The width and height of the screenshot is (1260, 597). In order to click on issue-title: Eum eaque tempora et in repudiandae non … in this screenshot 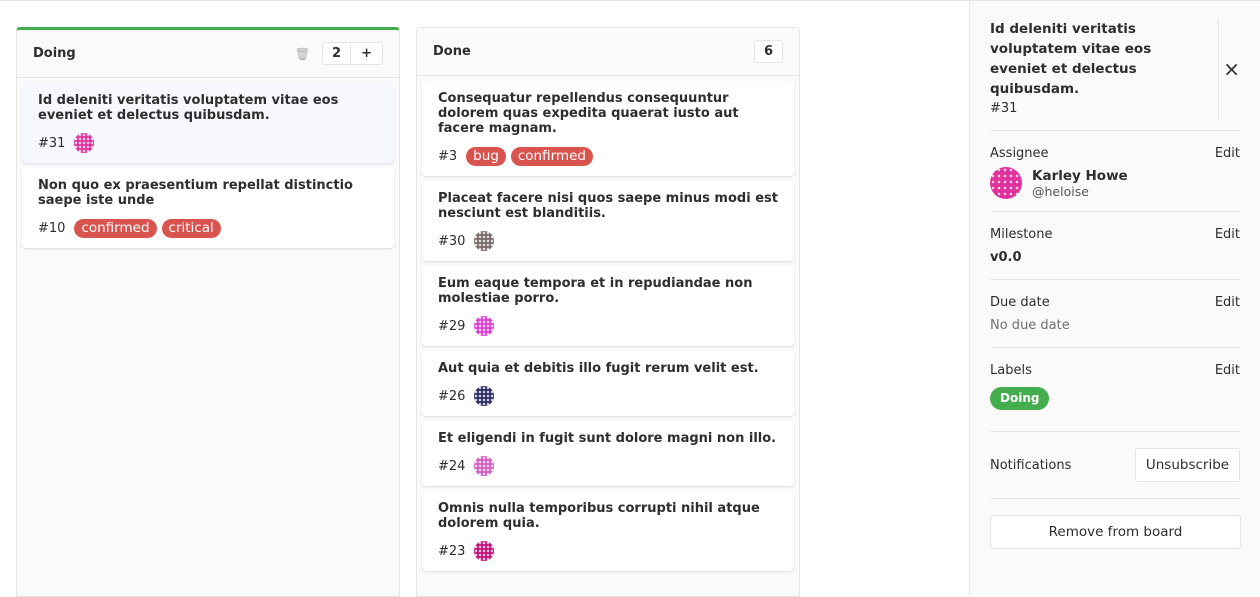, I will do `click(595, 291)`.